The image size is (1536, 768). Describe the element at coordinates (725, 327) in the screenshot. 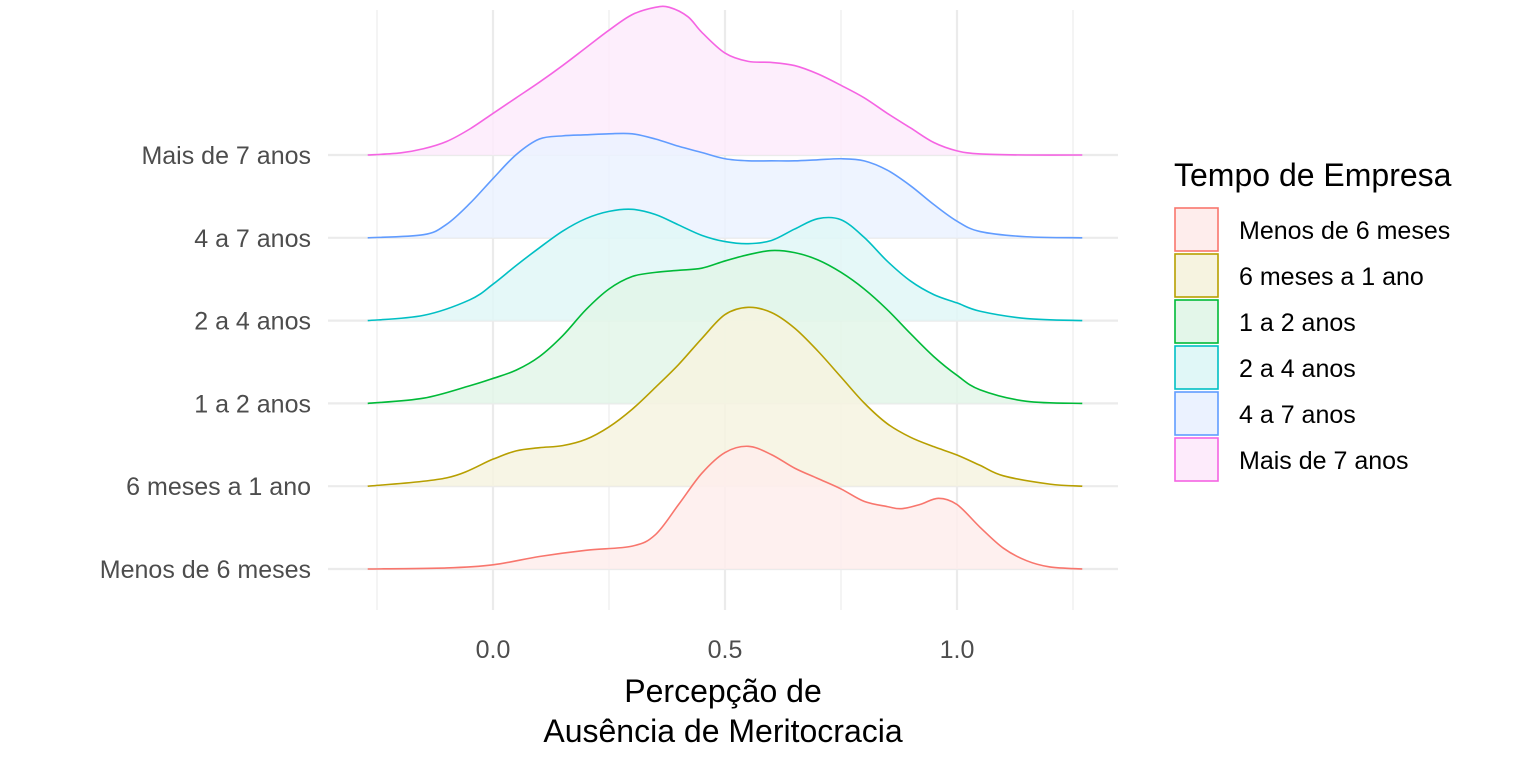

I see `ridge-line-1-a-2-anos` at that location.